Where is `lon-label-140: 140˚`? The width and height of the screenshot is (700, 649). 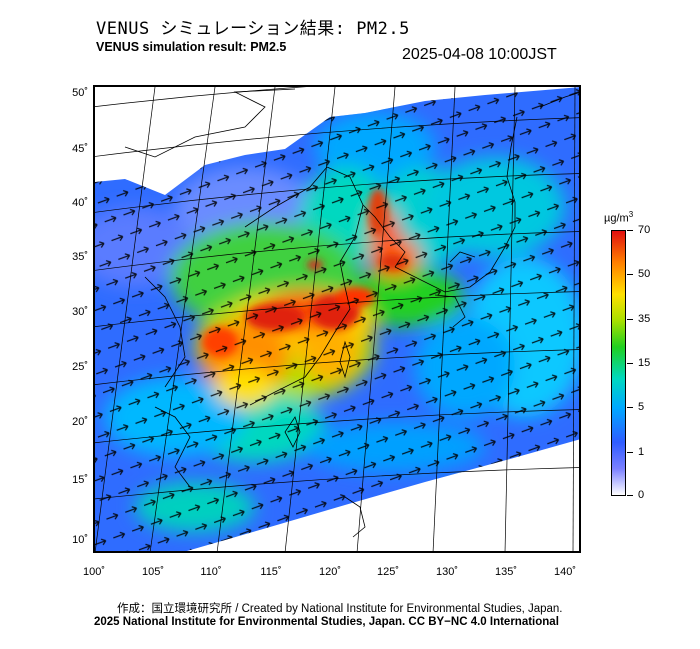
lon-label-140: 140˚ is located at coordinates (565, 572).